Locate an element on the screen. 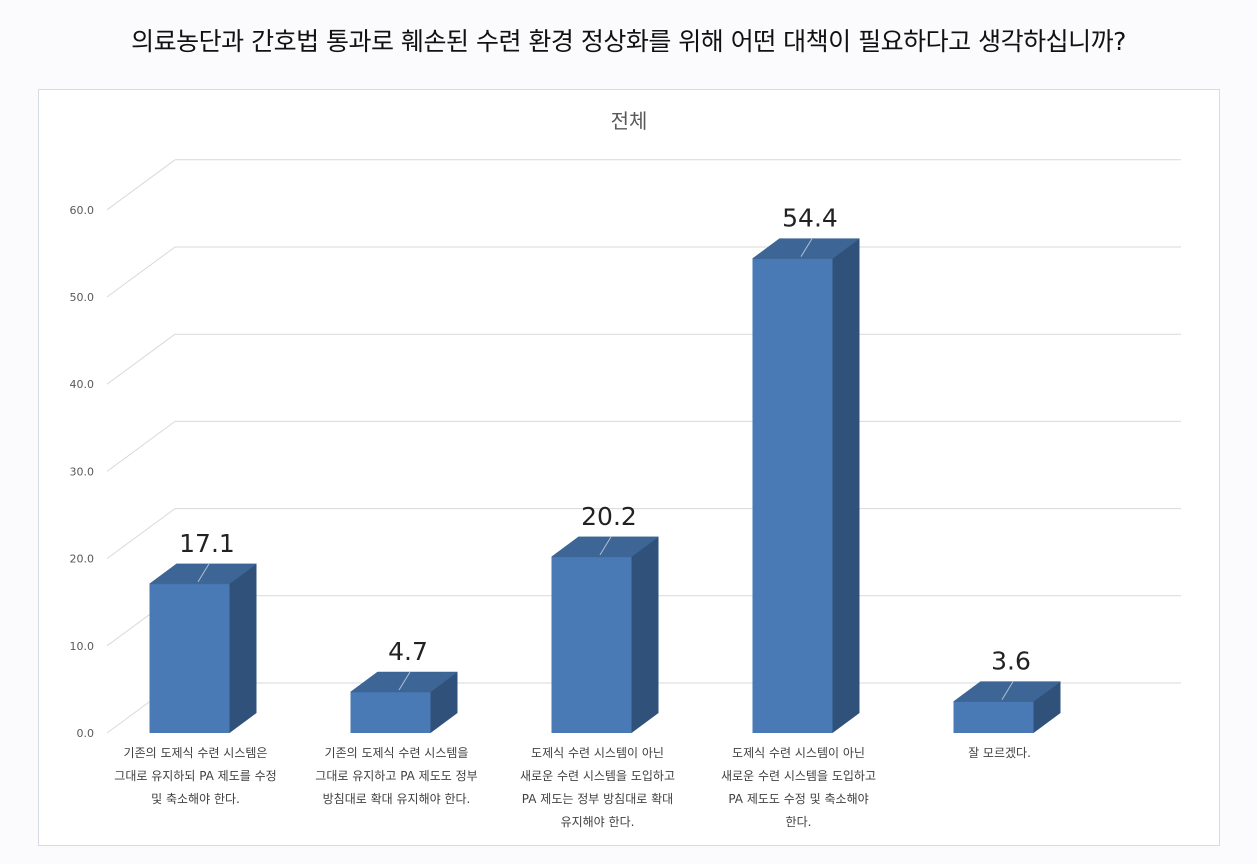 This screenshot has height=864, width=1257. x-category-label: 잘 모르겠다. is located at coordinates (999, 753).